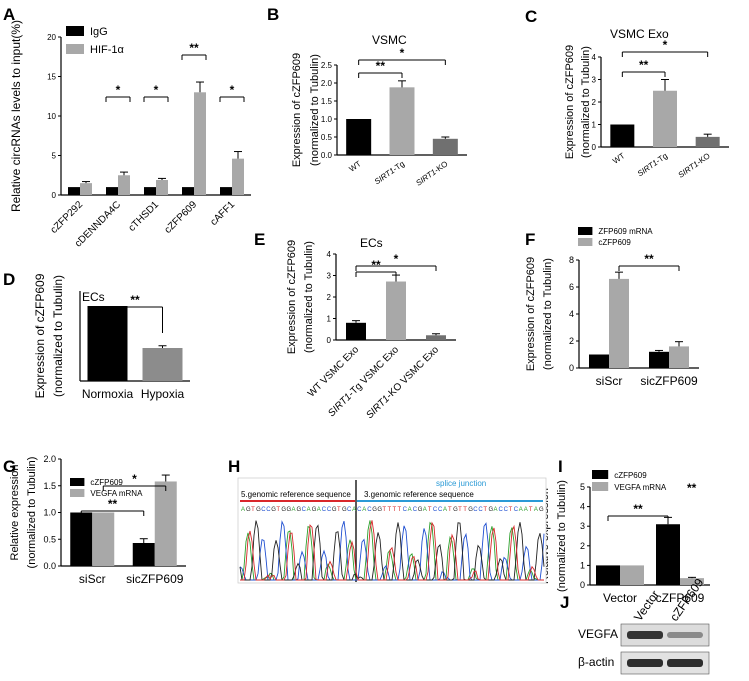  I want to click on panel-letter-f: F, so click(530, 239).